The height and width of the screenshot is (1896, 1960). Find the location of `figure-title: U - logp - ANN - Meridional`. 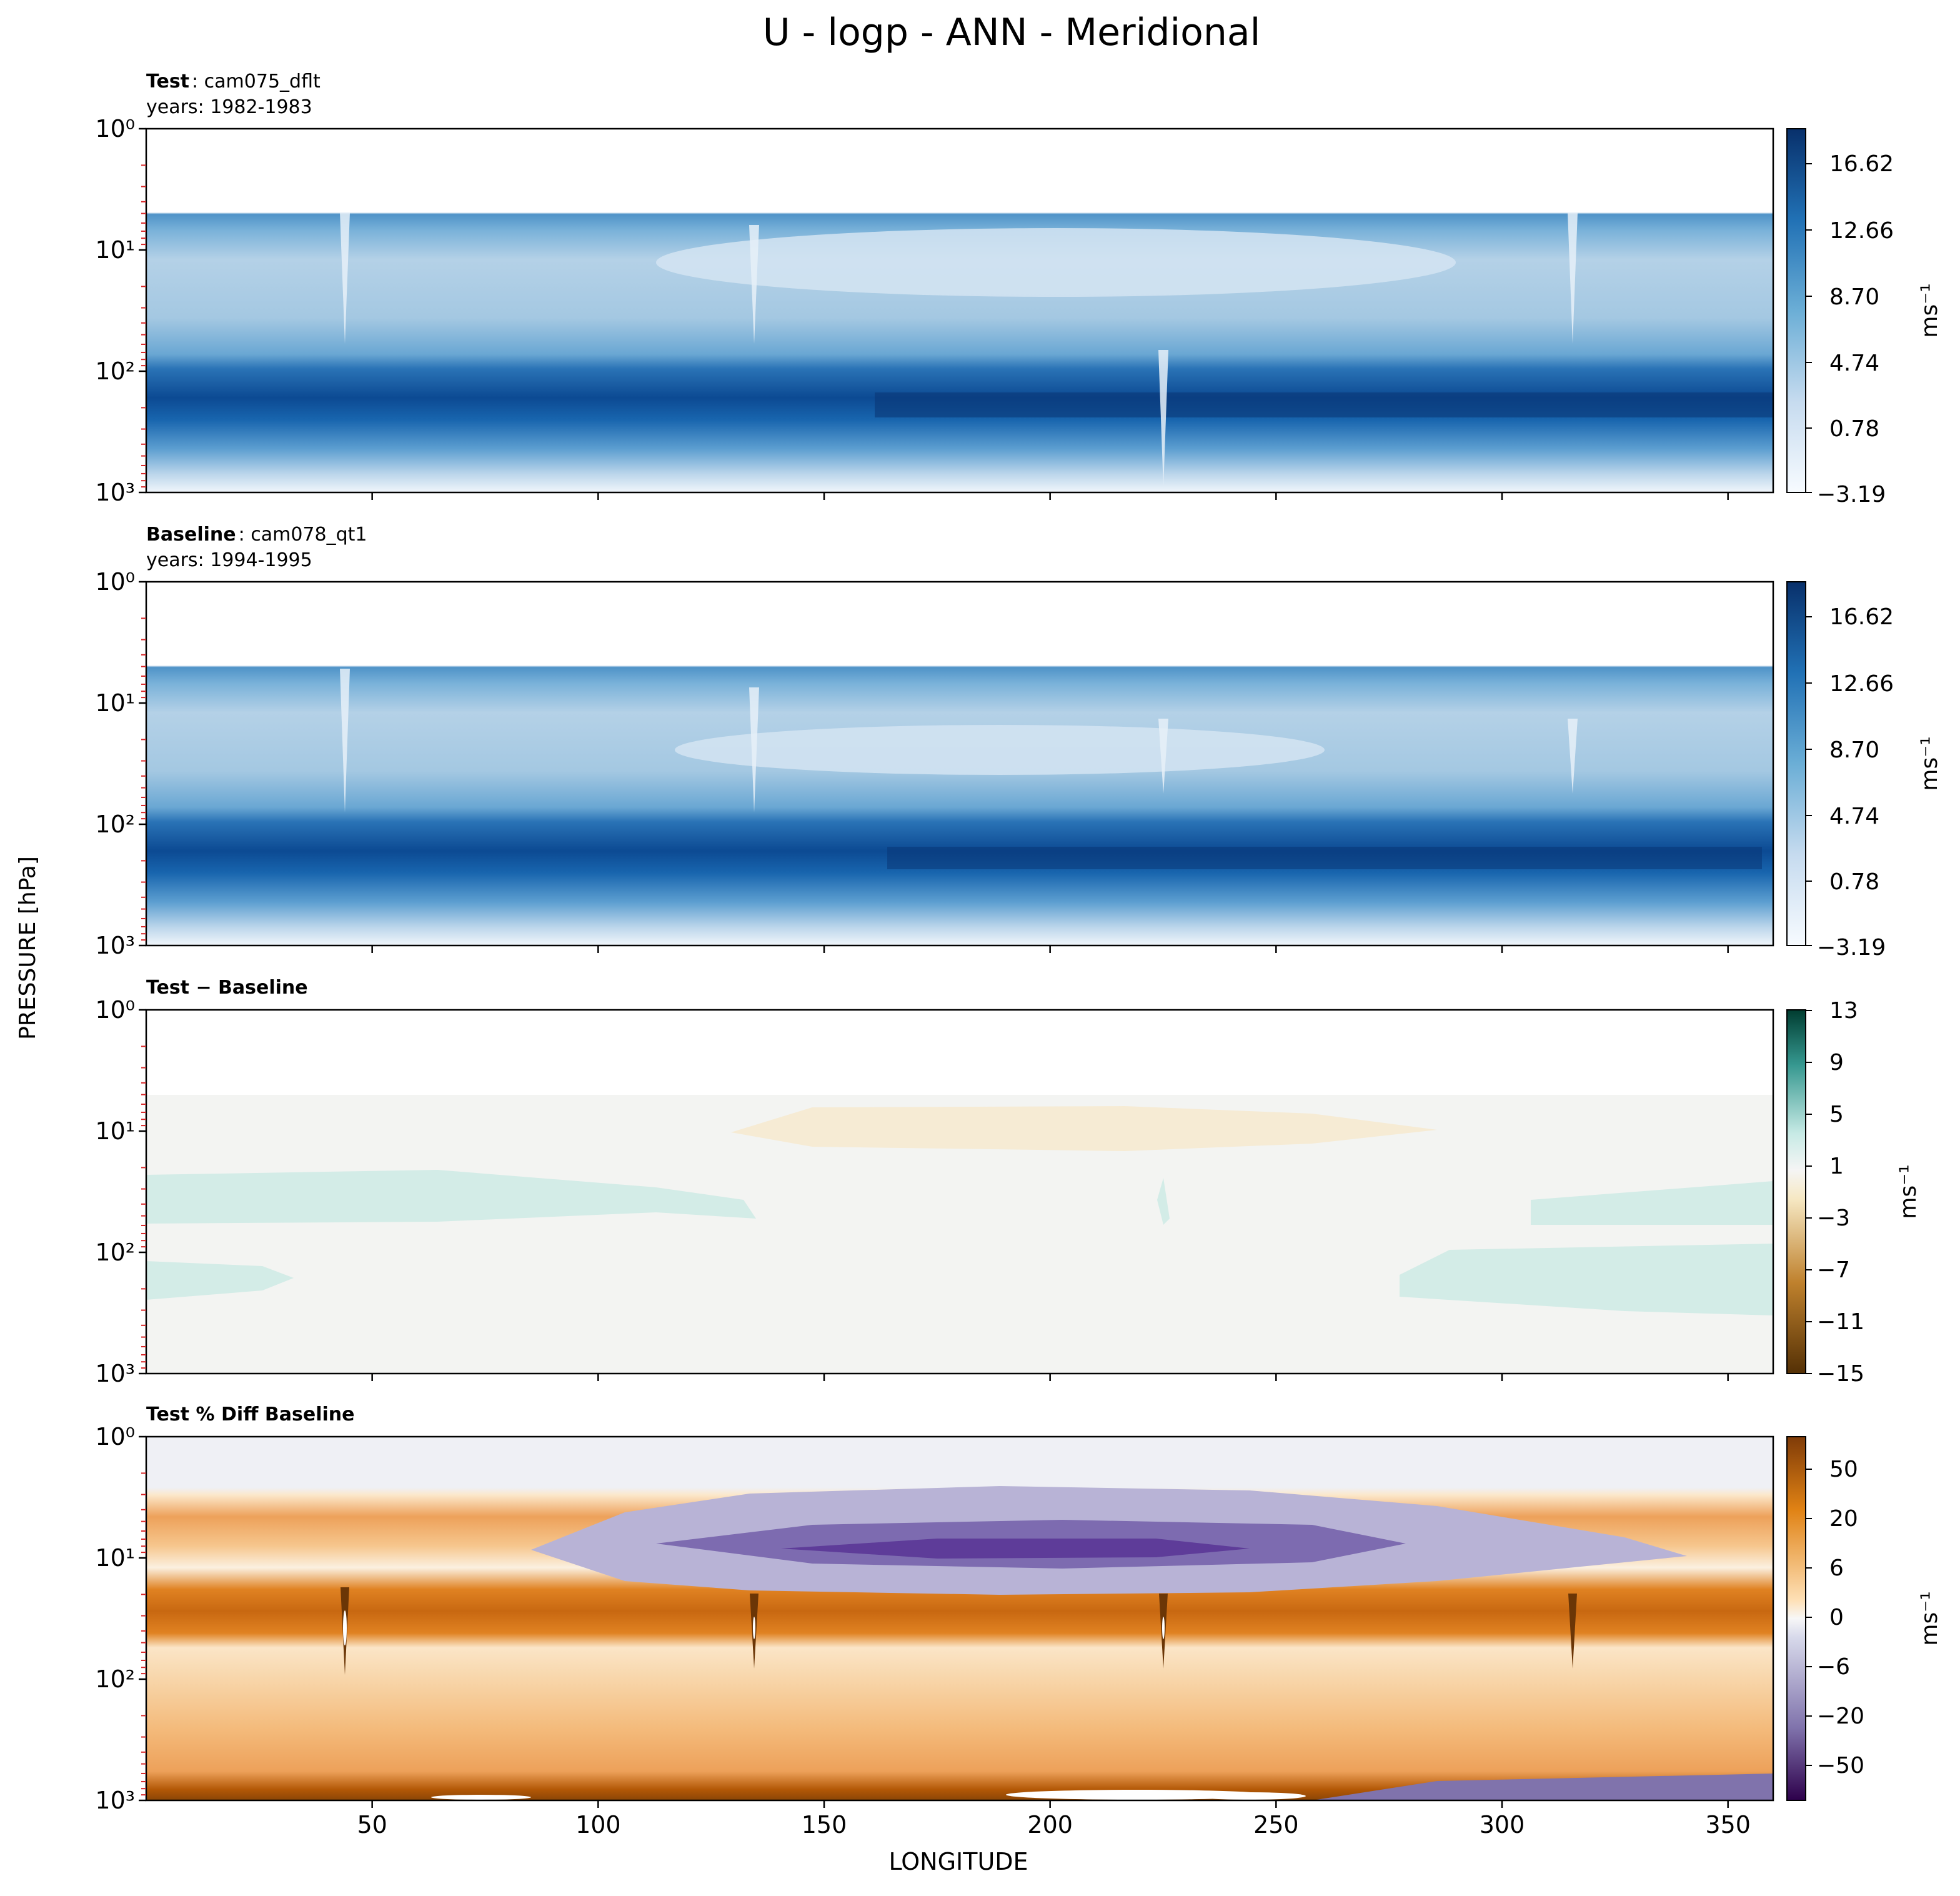

figure-title: U - logp - ANN - Meridional is located at coordinates (1012, 32).